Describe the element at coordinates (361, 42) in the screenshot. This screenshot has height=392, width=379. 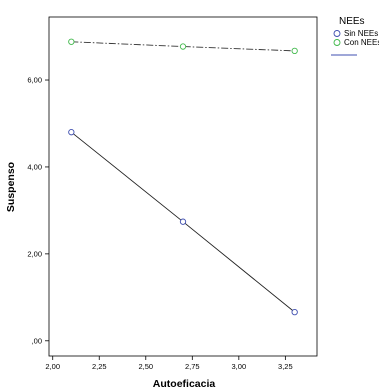
I see `legend-label: Con NEEs` at that location.